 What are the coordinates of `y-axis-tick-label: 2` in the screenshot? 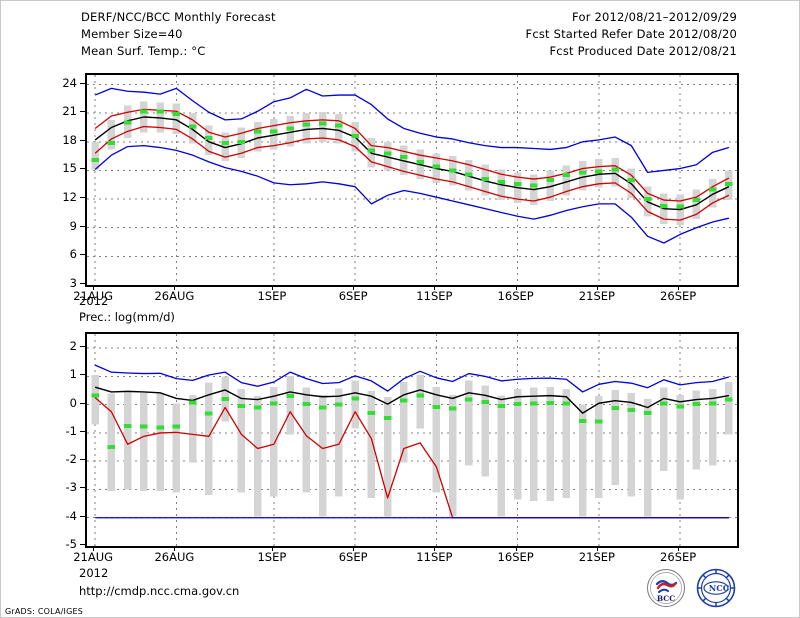 It's located at (73, 346).